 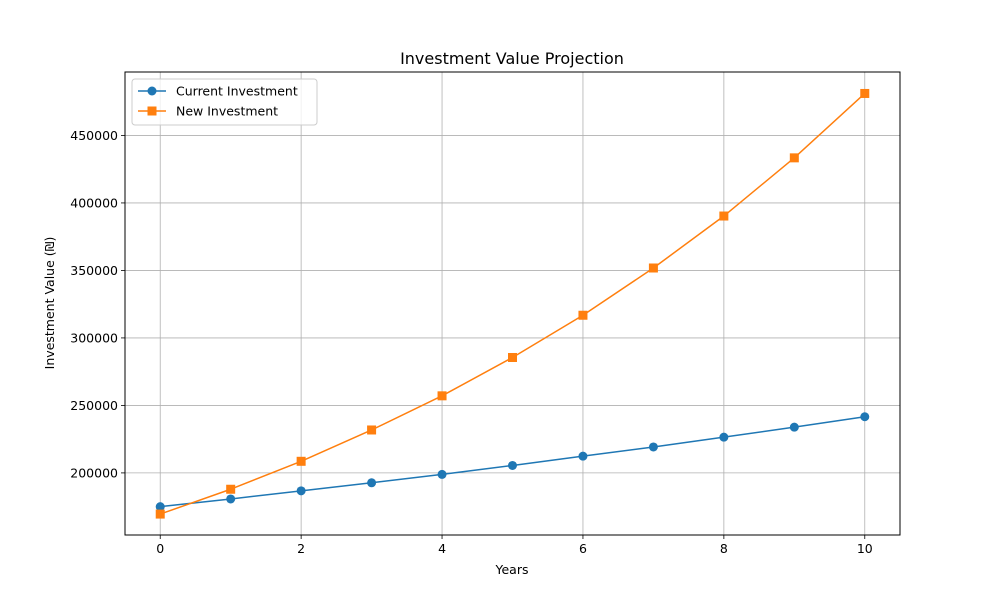 I want to click on chart-title: Investment Value Projection, so click(x=512, y=58).